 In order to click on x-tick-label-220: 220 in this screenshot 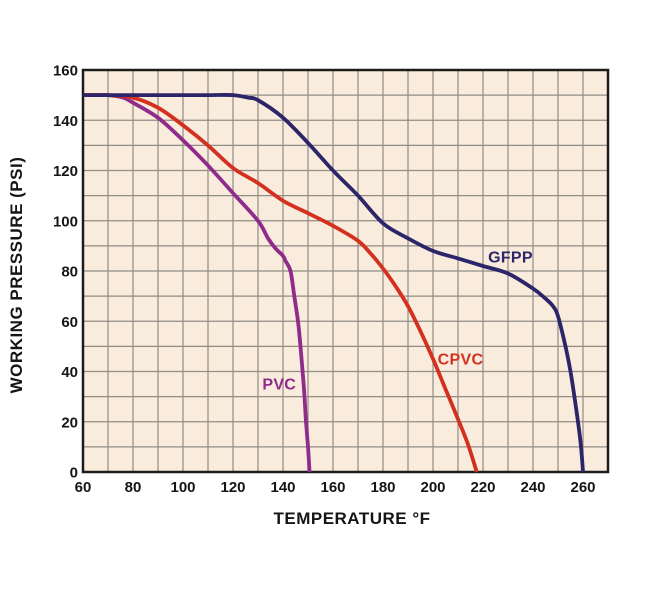, I will do `click(482, 487)`.